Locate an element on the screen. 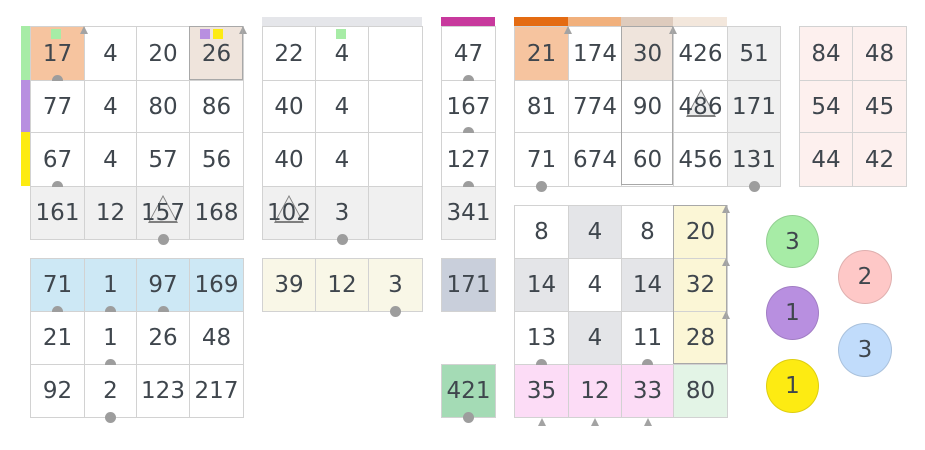 The width and height of the screenshot is (925, 450). puzzle-grid-i: 421 is located at coordinates (468, 393).